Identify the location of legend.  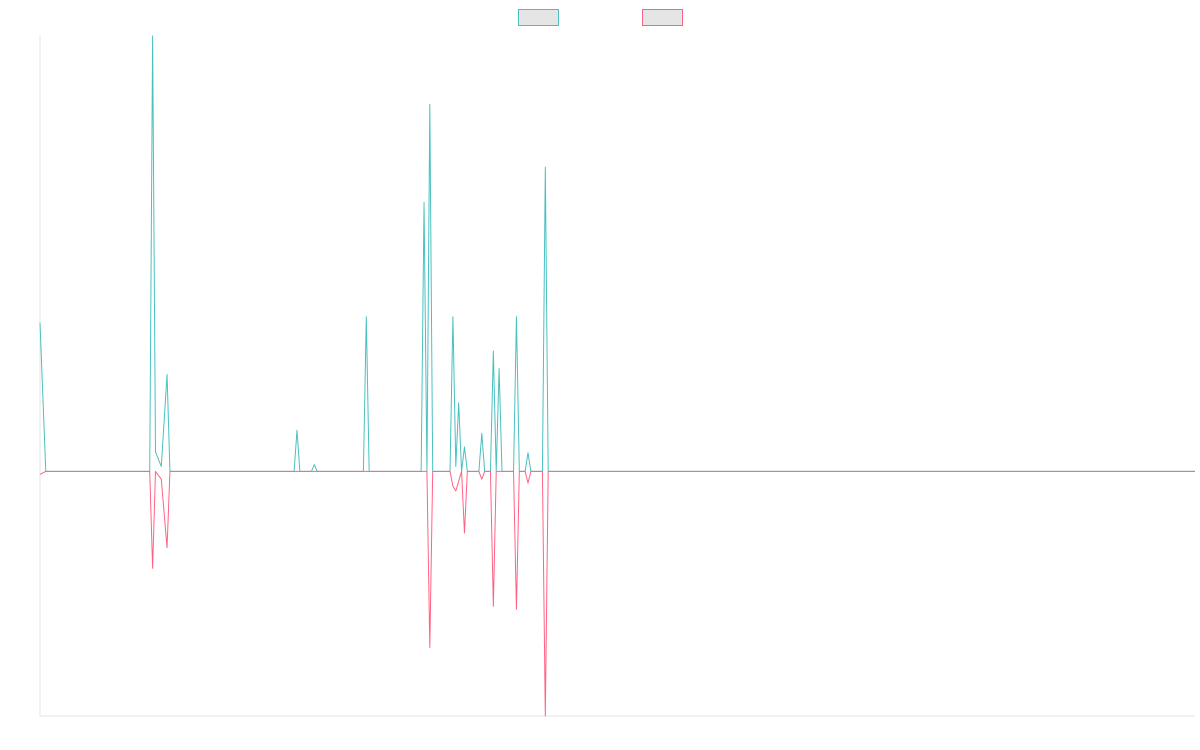
(600, 17).